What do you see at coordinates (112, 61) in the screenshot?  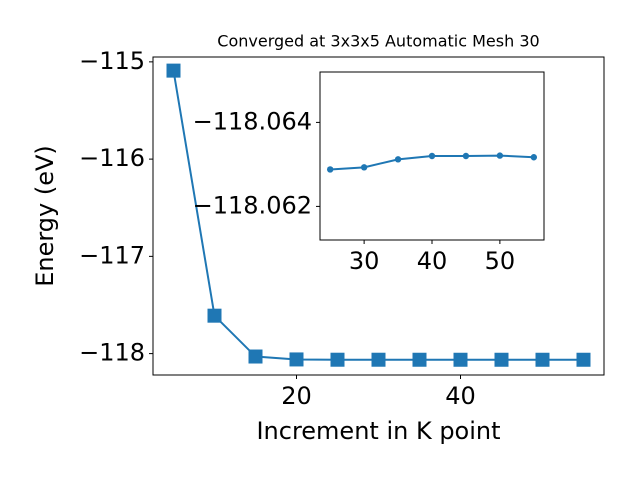 I see `y-tick-label: −115` at bounding box center [112, 61].